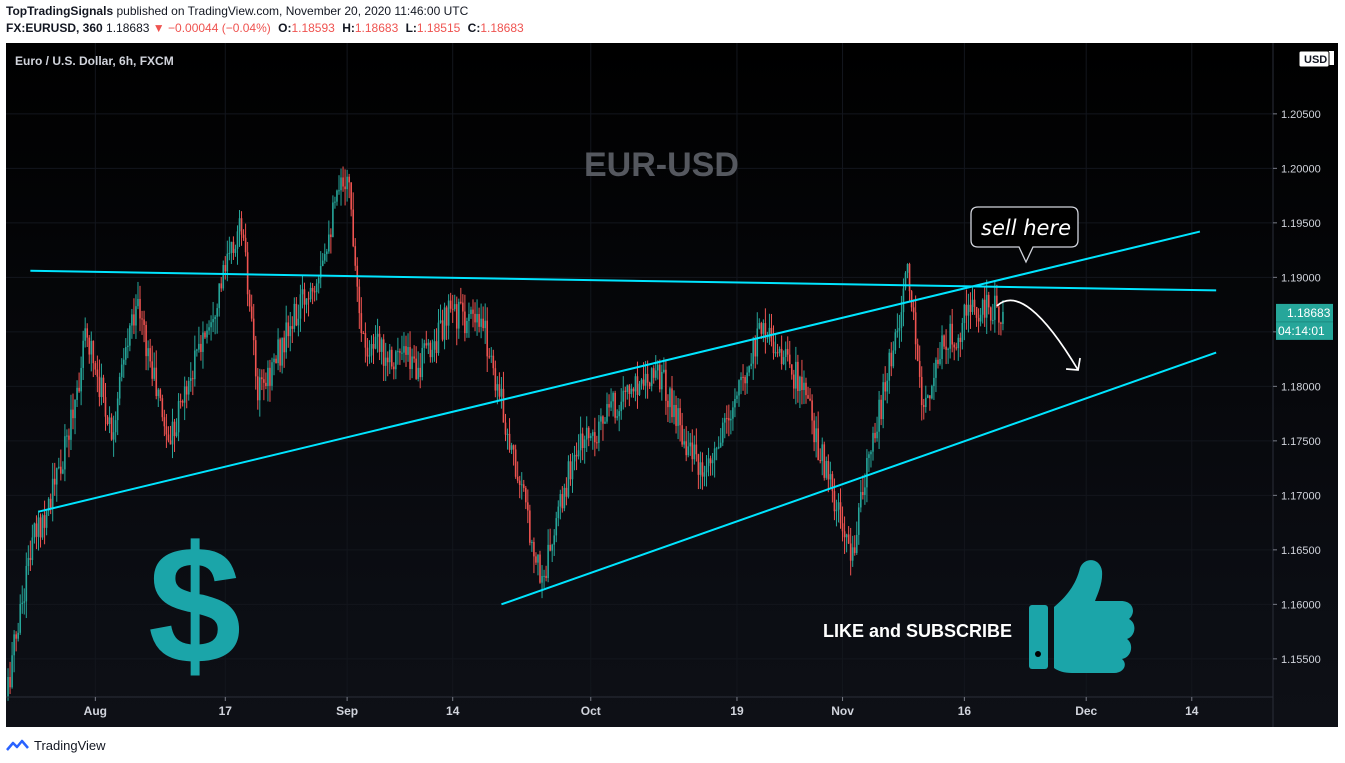 This screenshot has width=1345, height=763. I want to click on chart-legend-title: Euro / U.S. Dollar, 6h, FXCM, so click(94, 61).